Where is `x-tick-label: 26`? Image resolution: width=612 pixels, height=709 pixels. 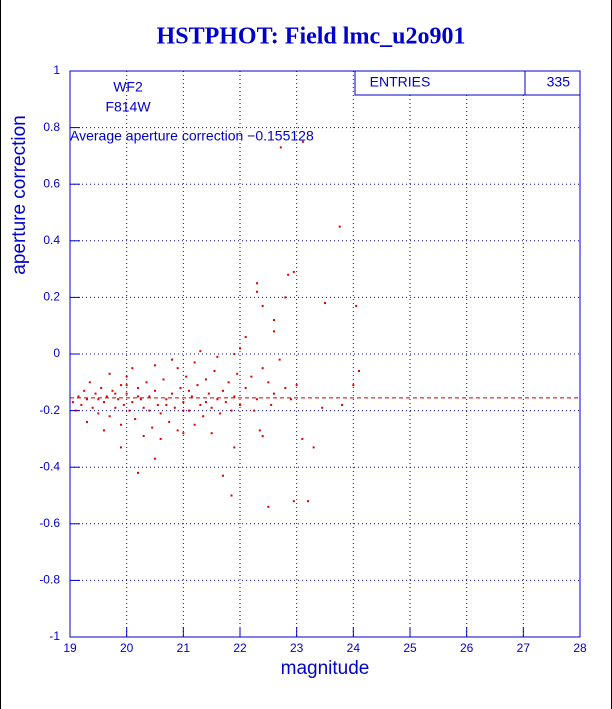
x-tick-label: 26 is located at coordinates (467, 648).